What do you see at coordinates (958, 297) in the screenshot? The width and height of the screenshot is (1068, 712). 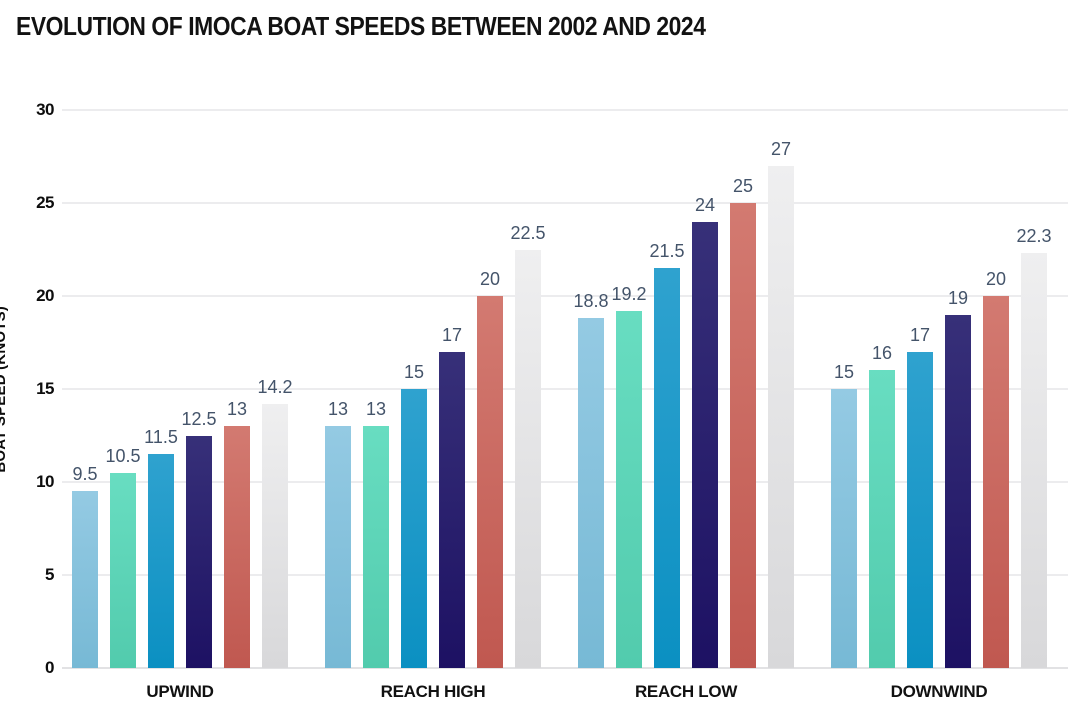 I see `bar-value-label: 19` at bounding box center [958, 297].